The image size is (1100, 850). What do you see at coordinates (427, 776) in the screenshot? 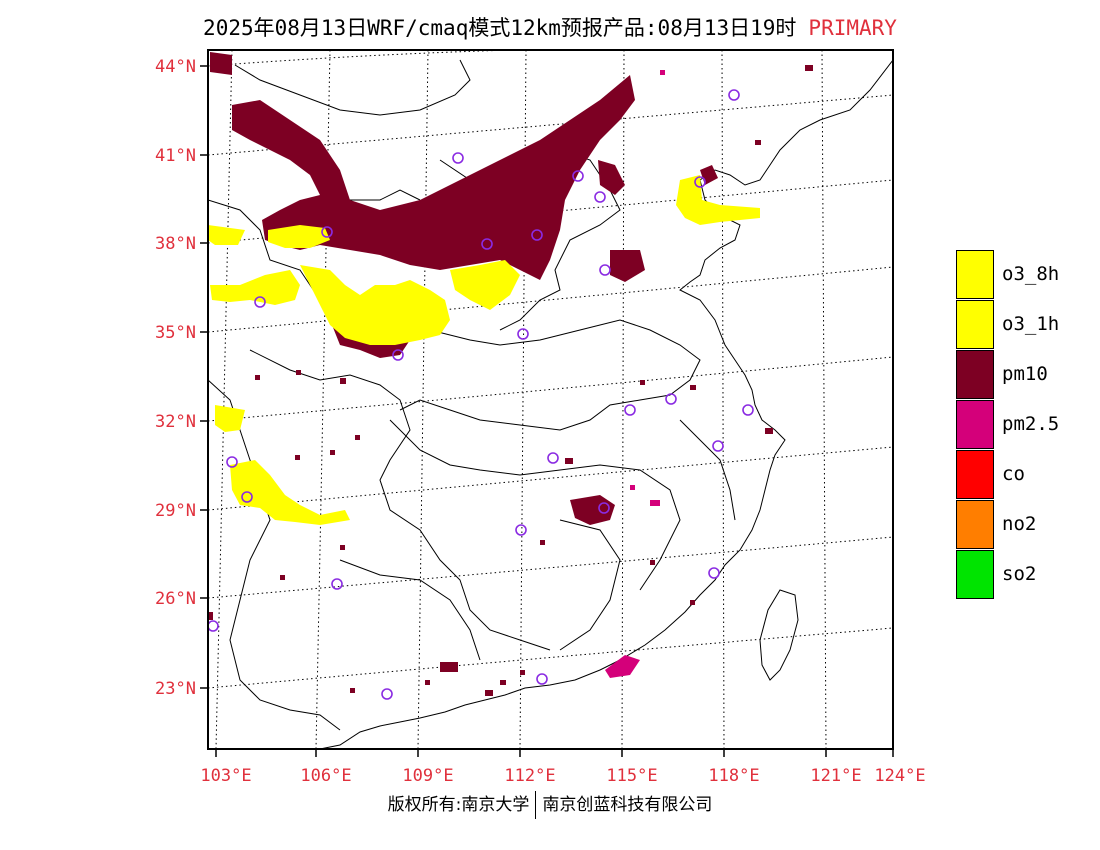
I see `lon-label-109: 109°E` at bounding box center [427, 776].